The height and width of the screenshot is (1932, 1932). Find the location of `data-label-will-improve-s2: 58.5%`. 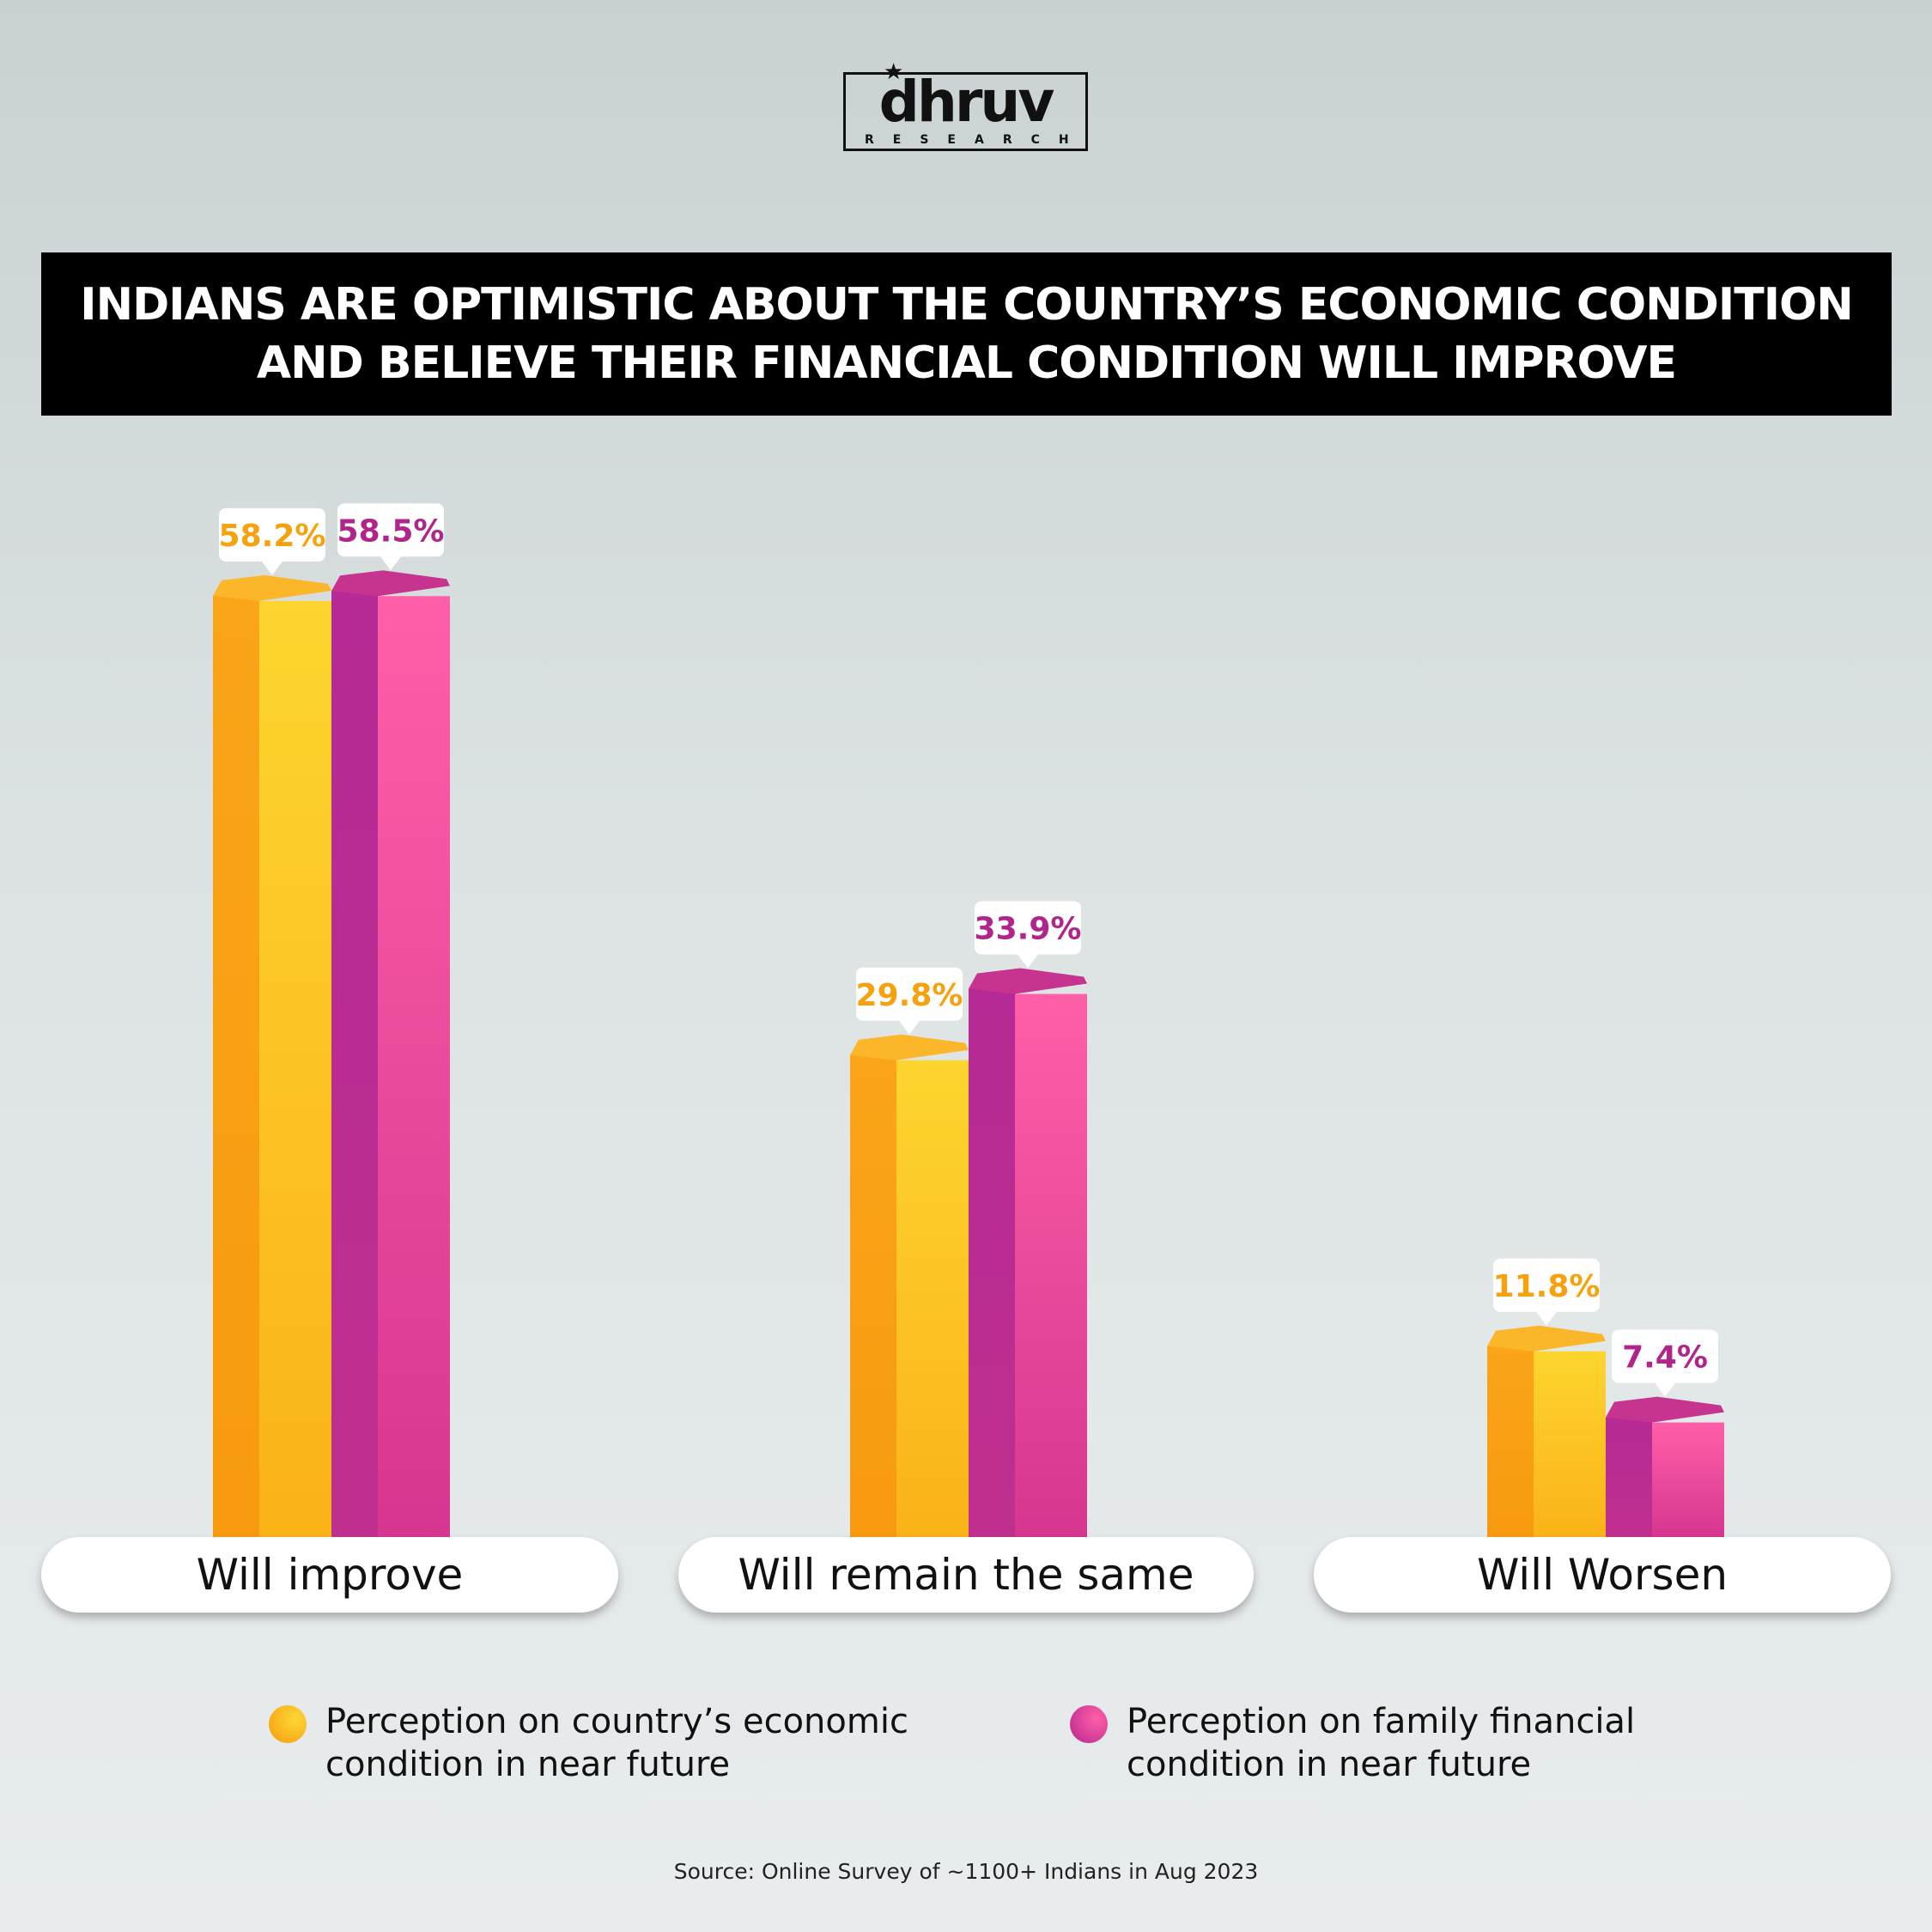

data-label-will-improve-s2: 58.5% is located at coordinates (391, 531).